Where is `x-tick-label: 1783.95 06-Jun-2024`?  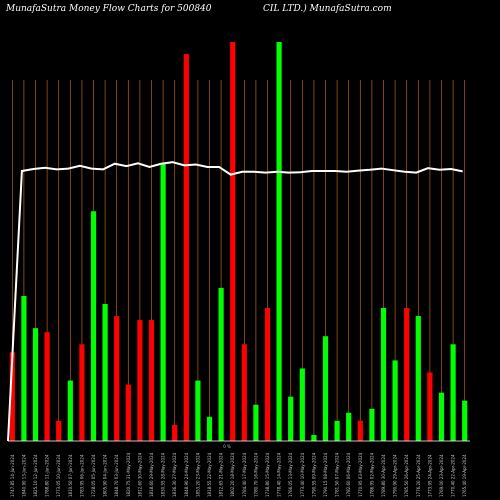
x-tick-label: 1783.95 06-Jun-2024 is located at coordinates (81, 475).